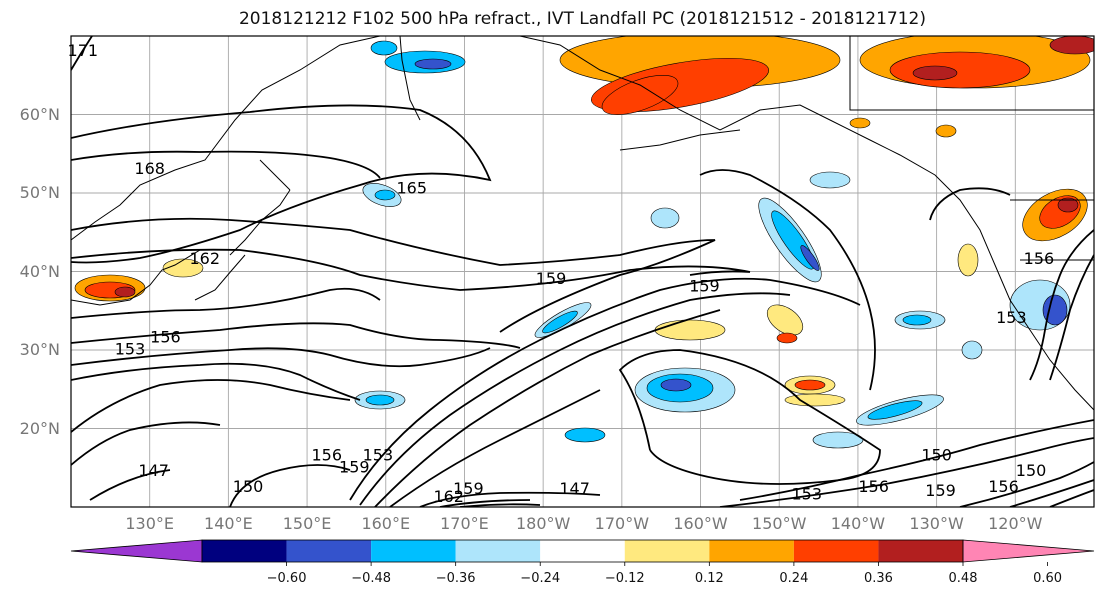 The image size is (1105, 601). What do you see at coordinates (878, 578) in the screenshot?
I see `colorbar-tick-label: 0.36` at bounding box center [878, 578].